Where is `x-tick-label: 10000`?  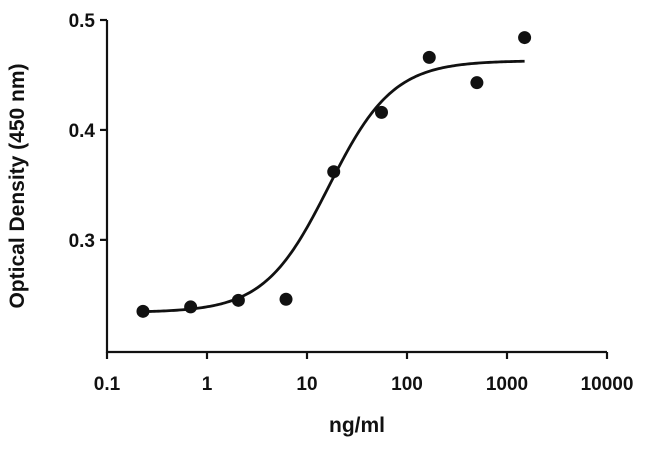 x-tick-label: 10000 is located at coordinates (607, 384).